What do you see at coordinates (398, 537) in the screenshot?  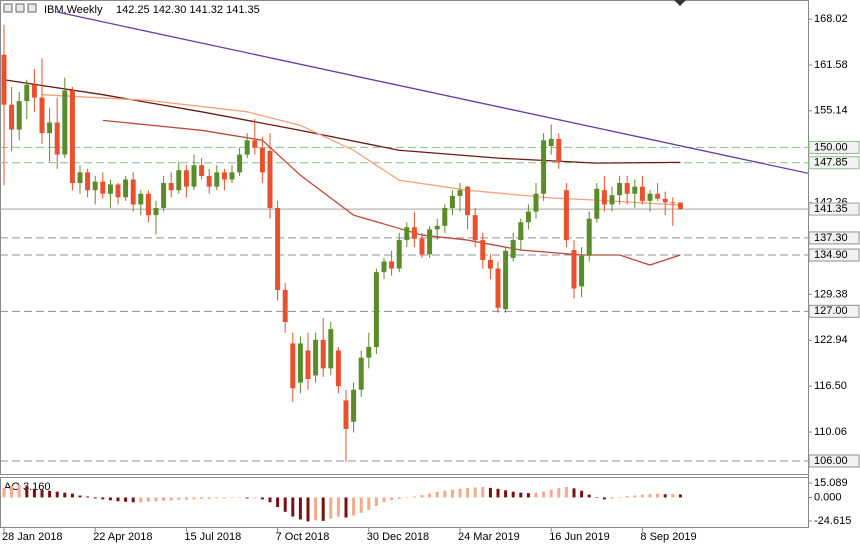 I see `x-tick-label: 30 Dec 2018` at bounding box center [398, 537].